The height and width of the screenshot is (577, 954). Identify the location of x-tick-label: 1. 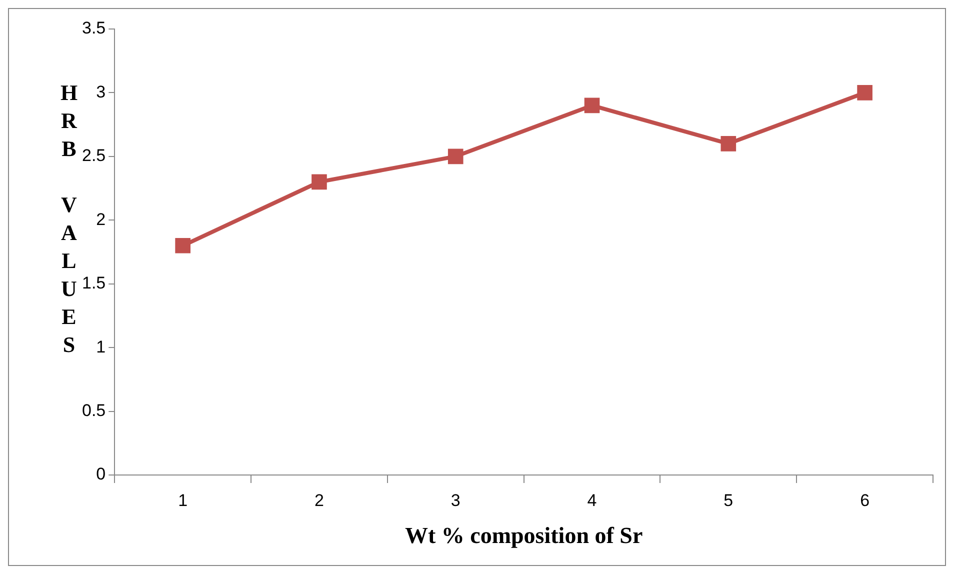
(183, 500).